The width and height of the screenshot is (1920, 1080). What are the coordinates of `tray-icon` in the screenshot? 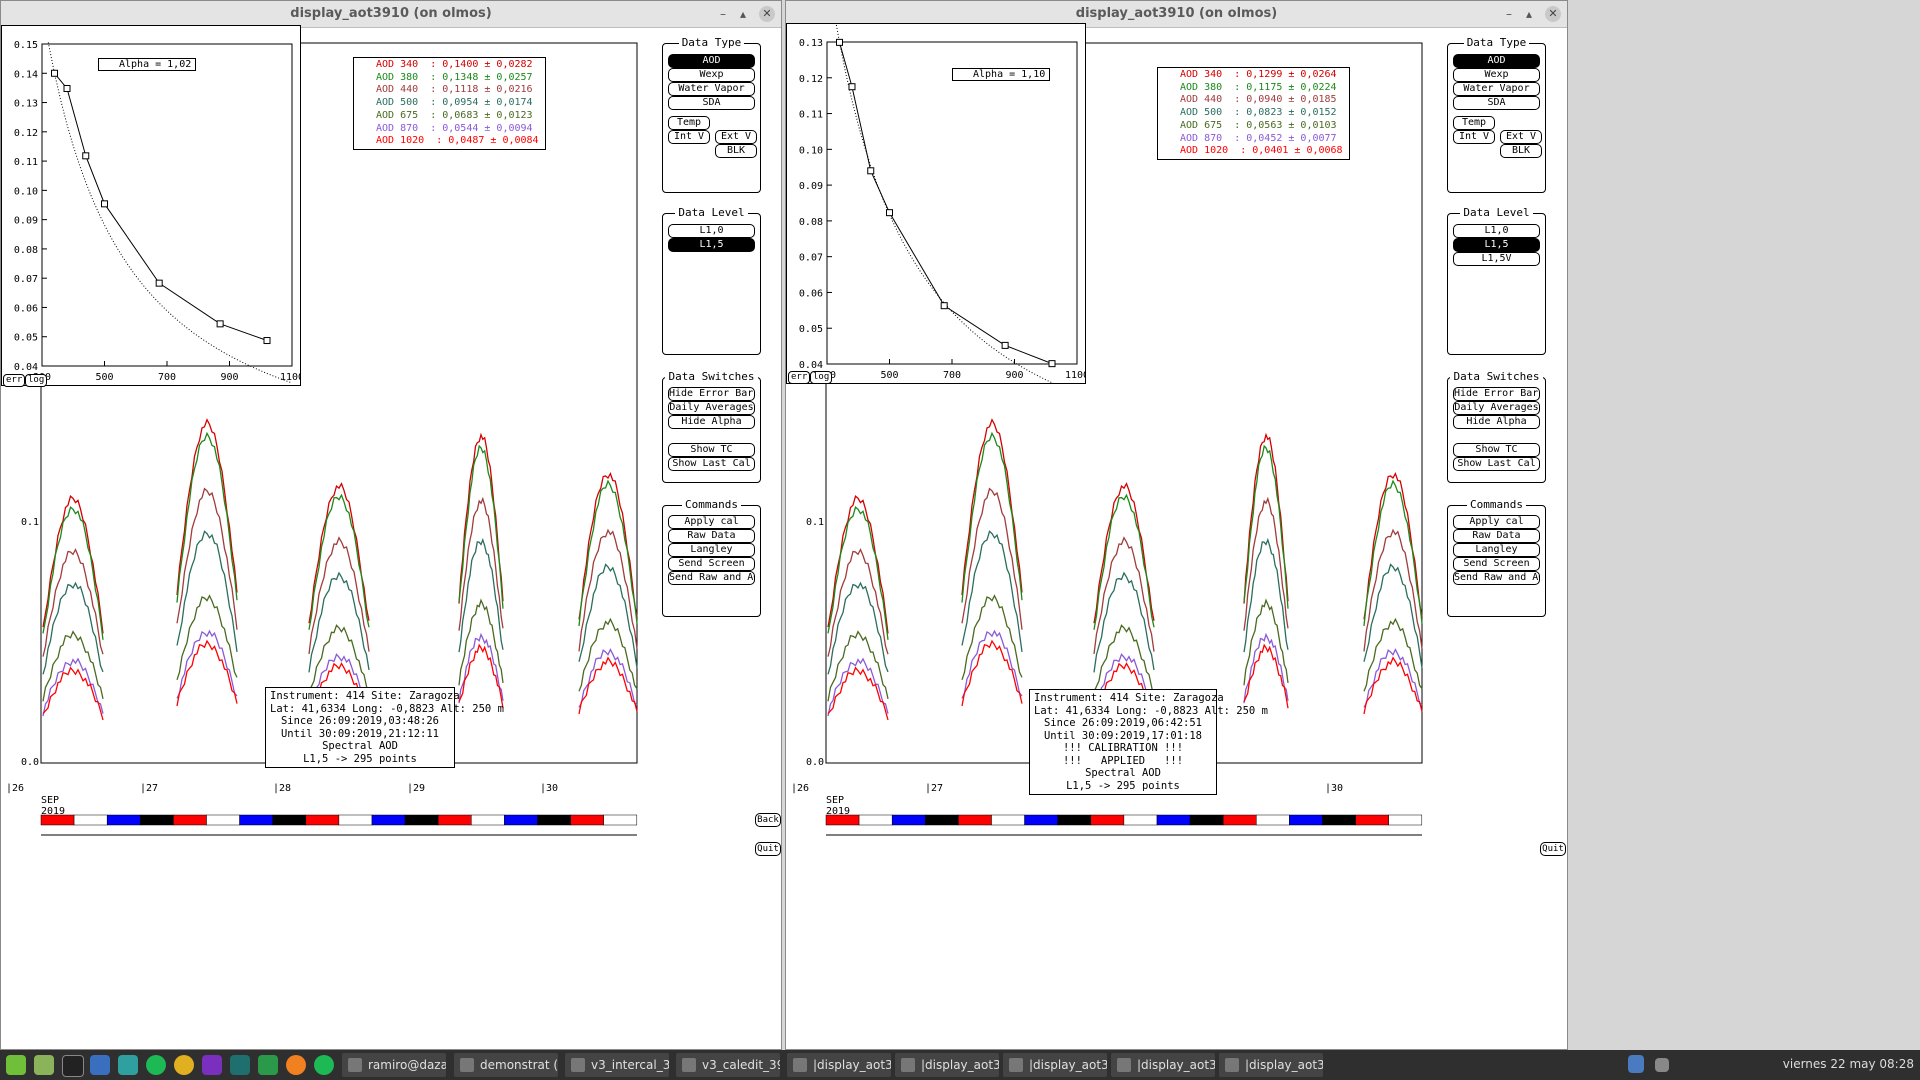 It's located at (1662, 1065).